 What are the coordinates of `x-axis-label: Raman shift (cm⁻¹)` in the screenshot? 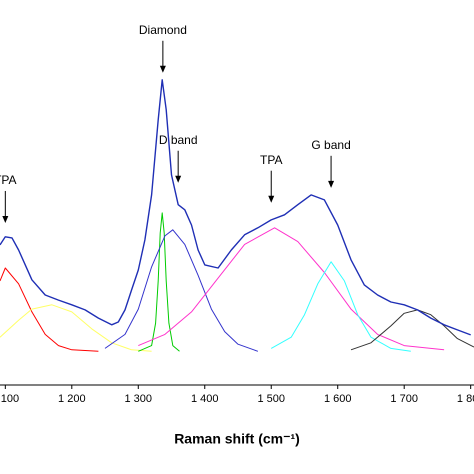 It's located at (237, 439).